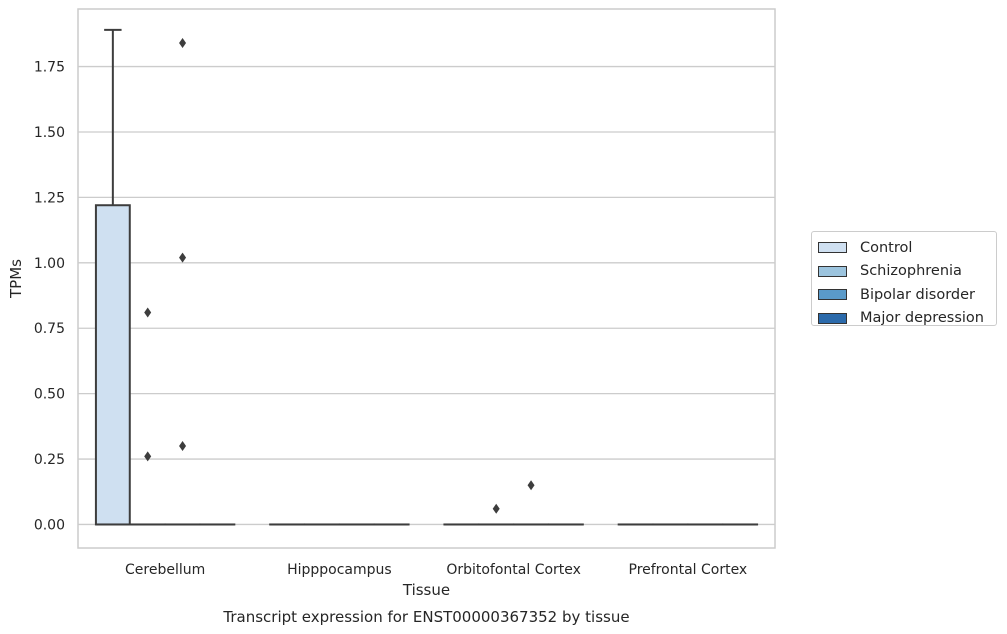  I want to click on y-tick-label: 1.00, so click(49, 264).